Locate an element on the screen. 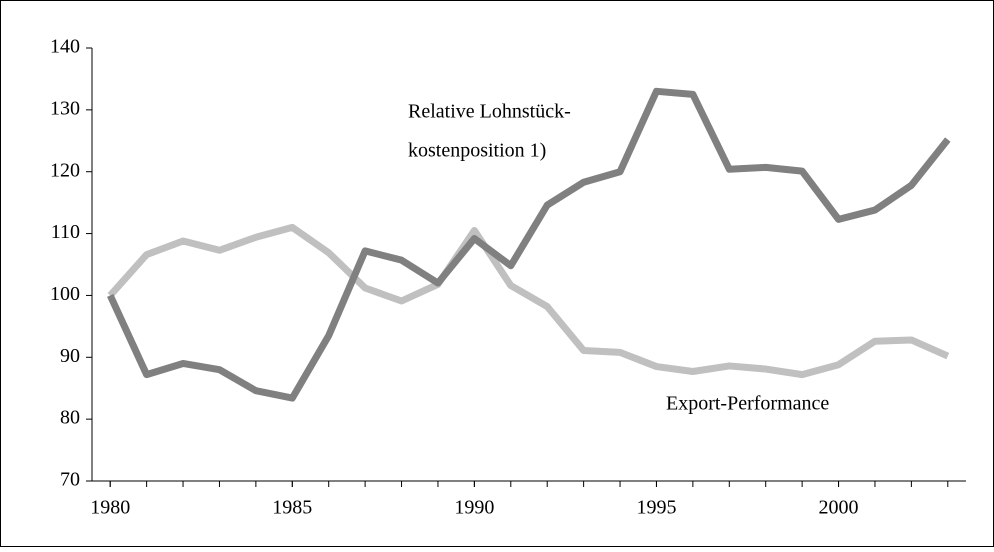 Image resolution: width=994 pixels, height=552 pixels. annotation: Relative Lohnstück- is located at coordinates (489, 112).